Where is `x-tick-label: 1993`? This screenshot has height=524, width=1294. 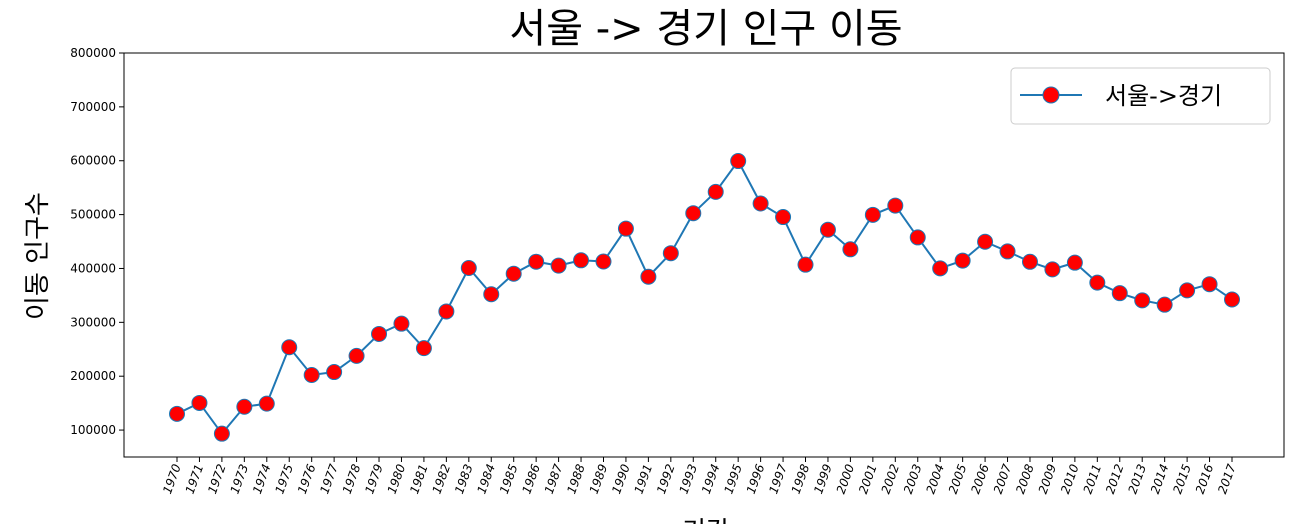
x-tick-label: 1993 is located at coordinates (688, 478).